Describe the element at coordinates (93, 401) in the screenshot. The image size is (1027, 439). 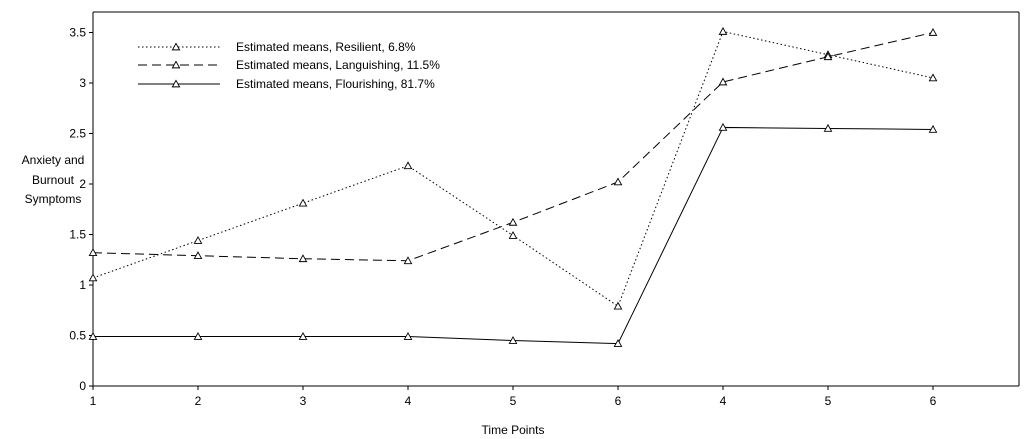
I see `x-tick-label: 1` at that location.